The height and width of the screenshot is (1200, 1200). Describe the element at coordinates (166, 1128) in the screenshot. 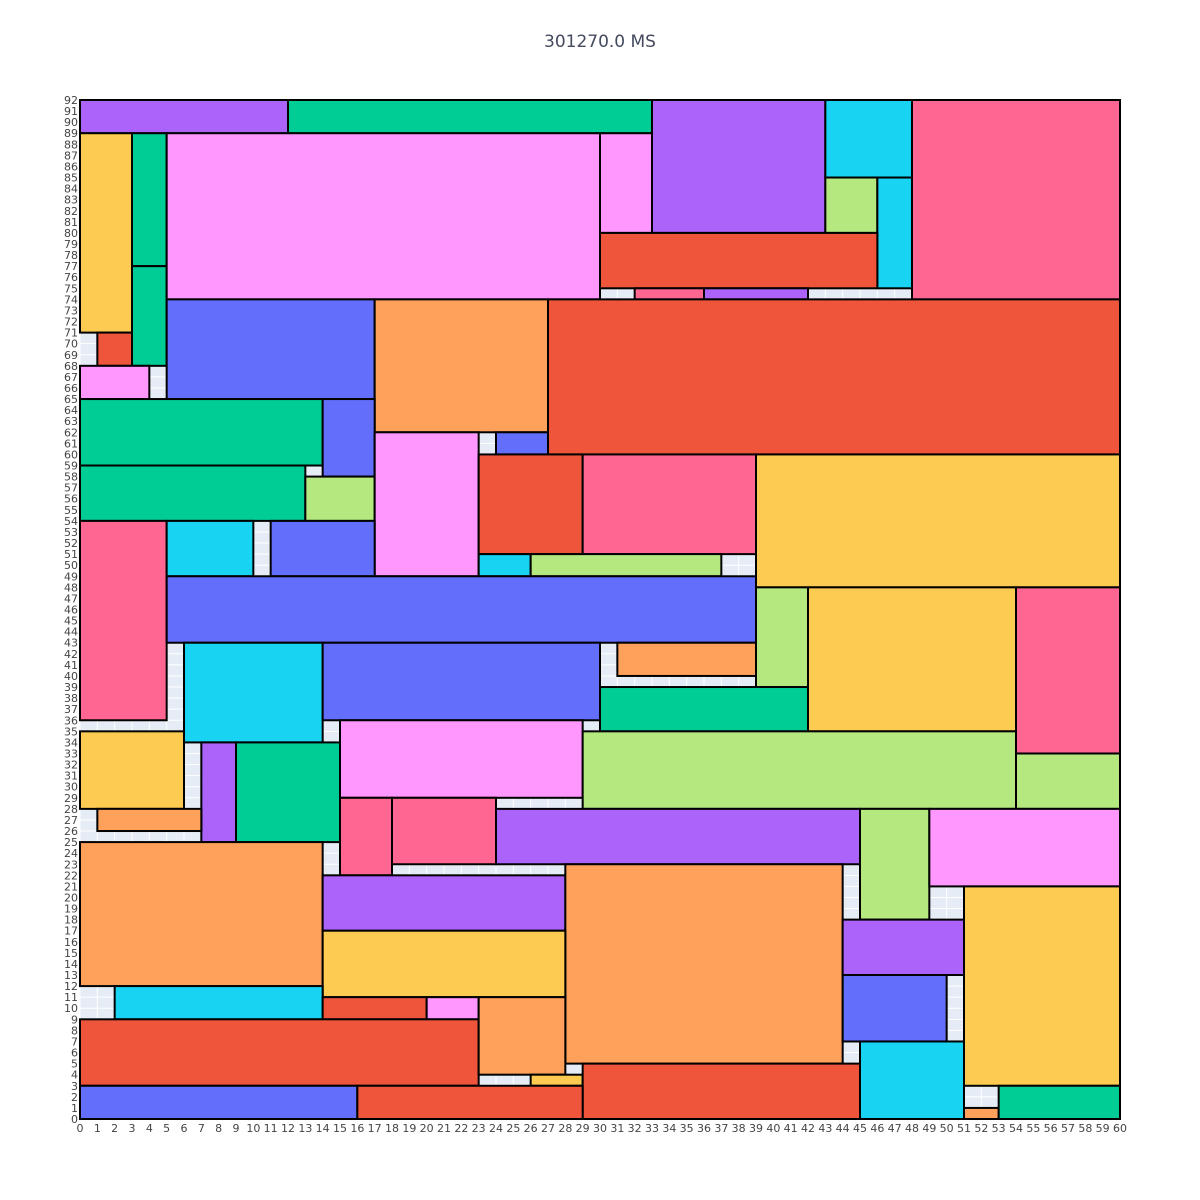

I see `x-tick-label: 5` at that location.